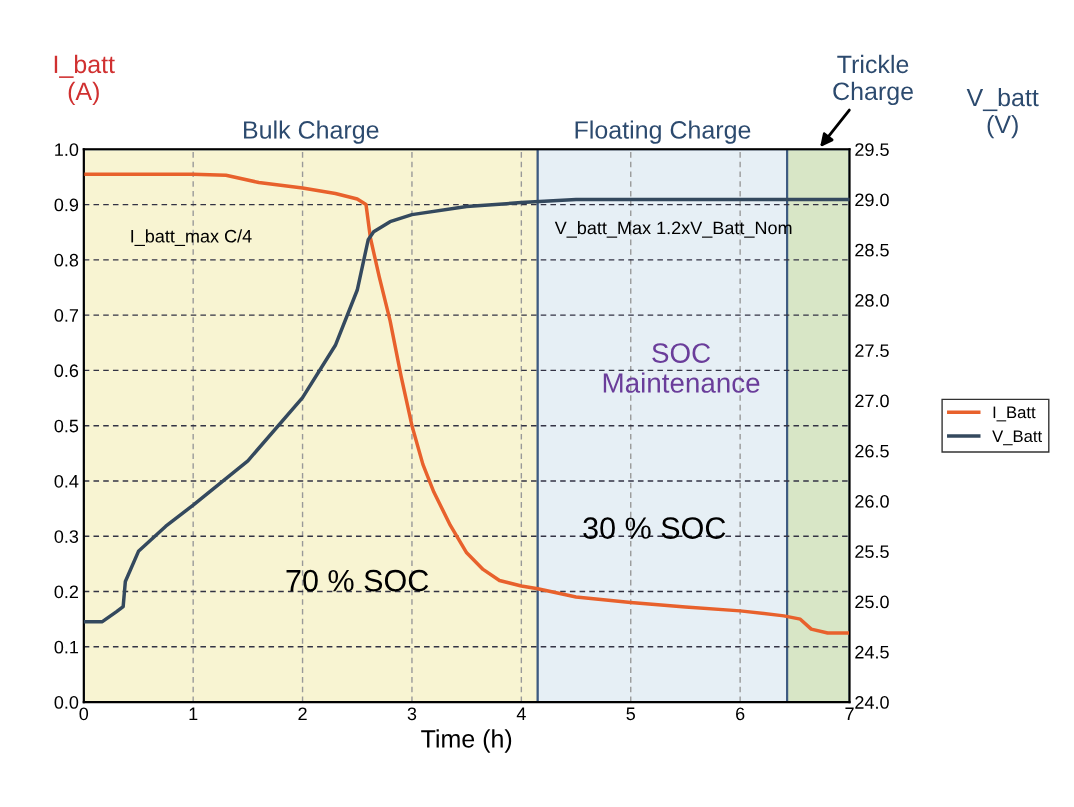 The width and height of the screenshot is (1074, 807). Describe the element at coordinates (466, 741) in the screenshot. I see `x-axis-title: Time (h)` at that location.